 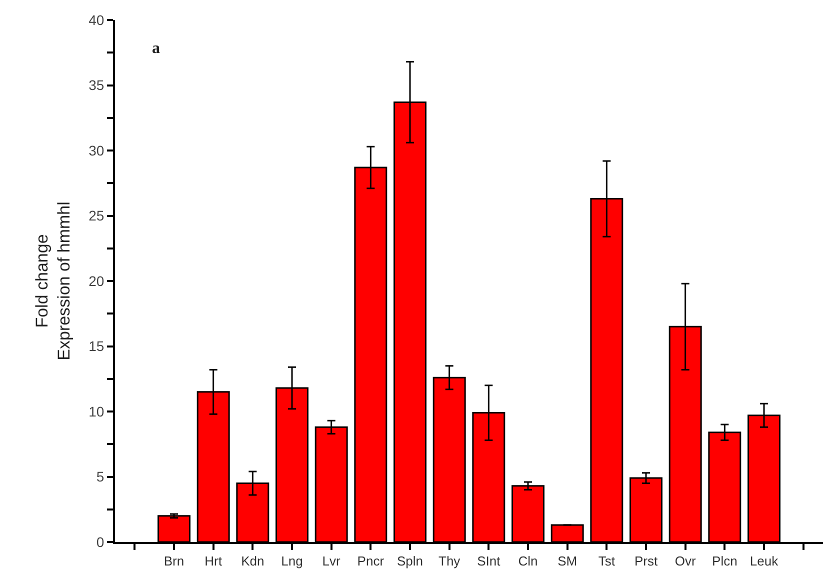 What do you see at coordinates (292, 561) in the screenshot?
I see `x-tick-label: Lng` at bounding box center [292, 561].